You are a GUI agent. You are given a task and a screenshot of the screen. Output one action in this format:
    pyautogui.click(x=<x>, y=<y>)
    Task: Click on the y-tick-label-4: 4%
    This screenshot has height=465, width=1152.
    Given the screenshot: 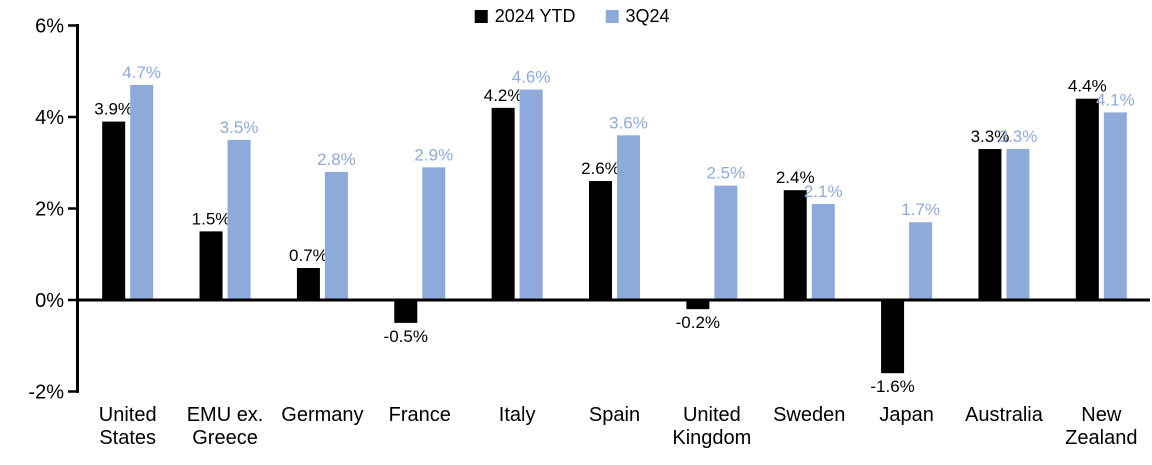 What is the action you would take?
    pyautogui.click(x=49, y=118)
    